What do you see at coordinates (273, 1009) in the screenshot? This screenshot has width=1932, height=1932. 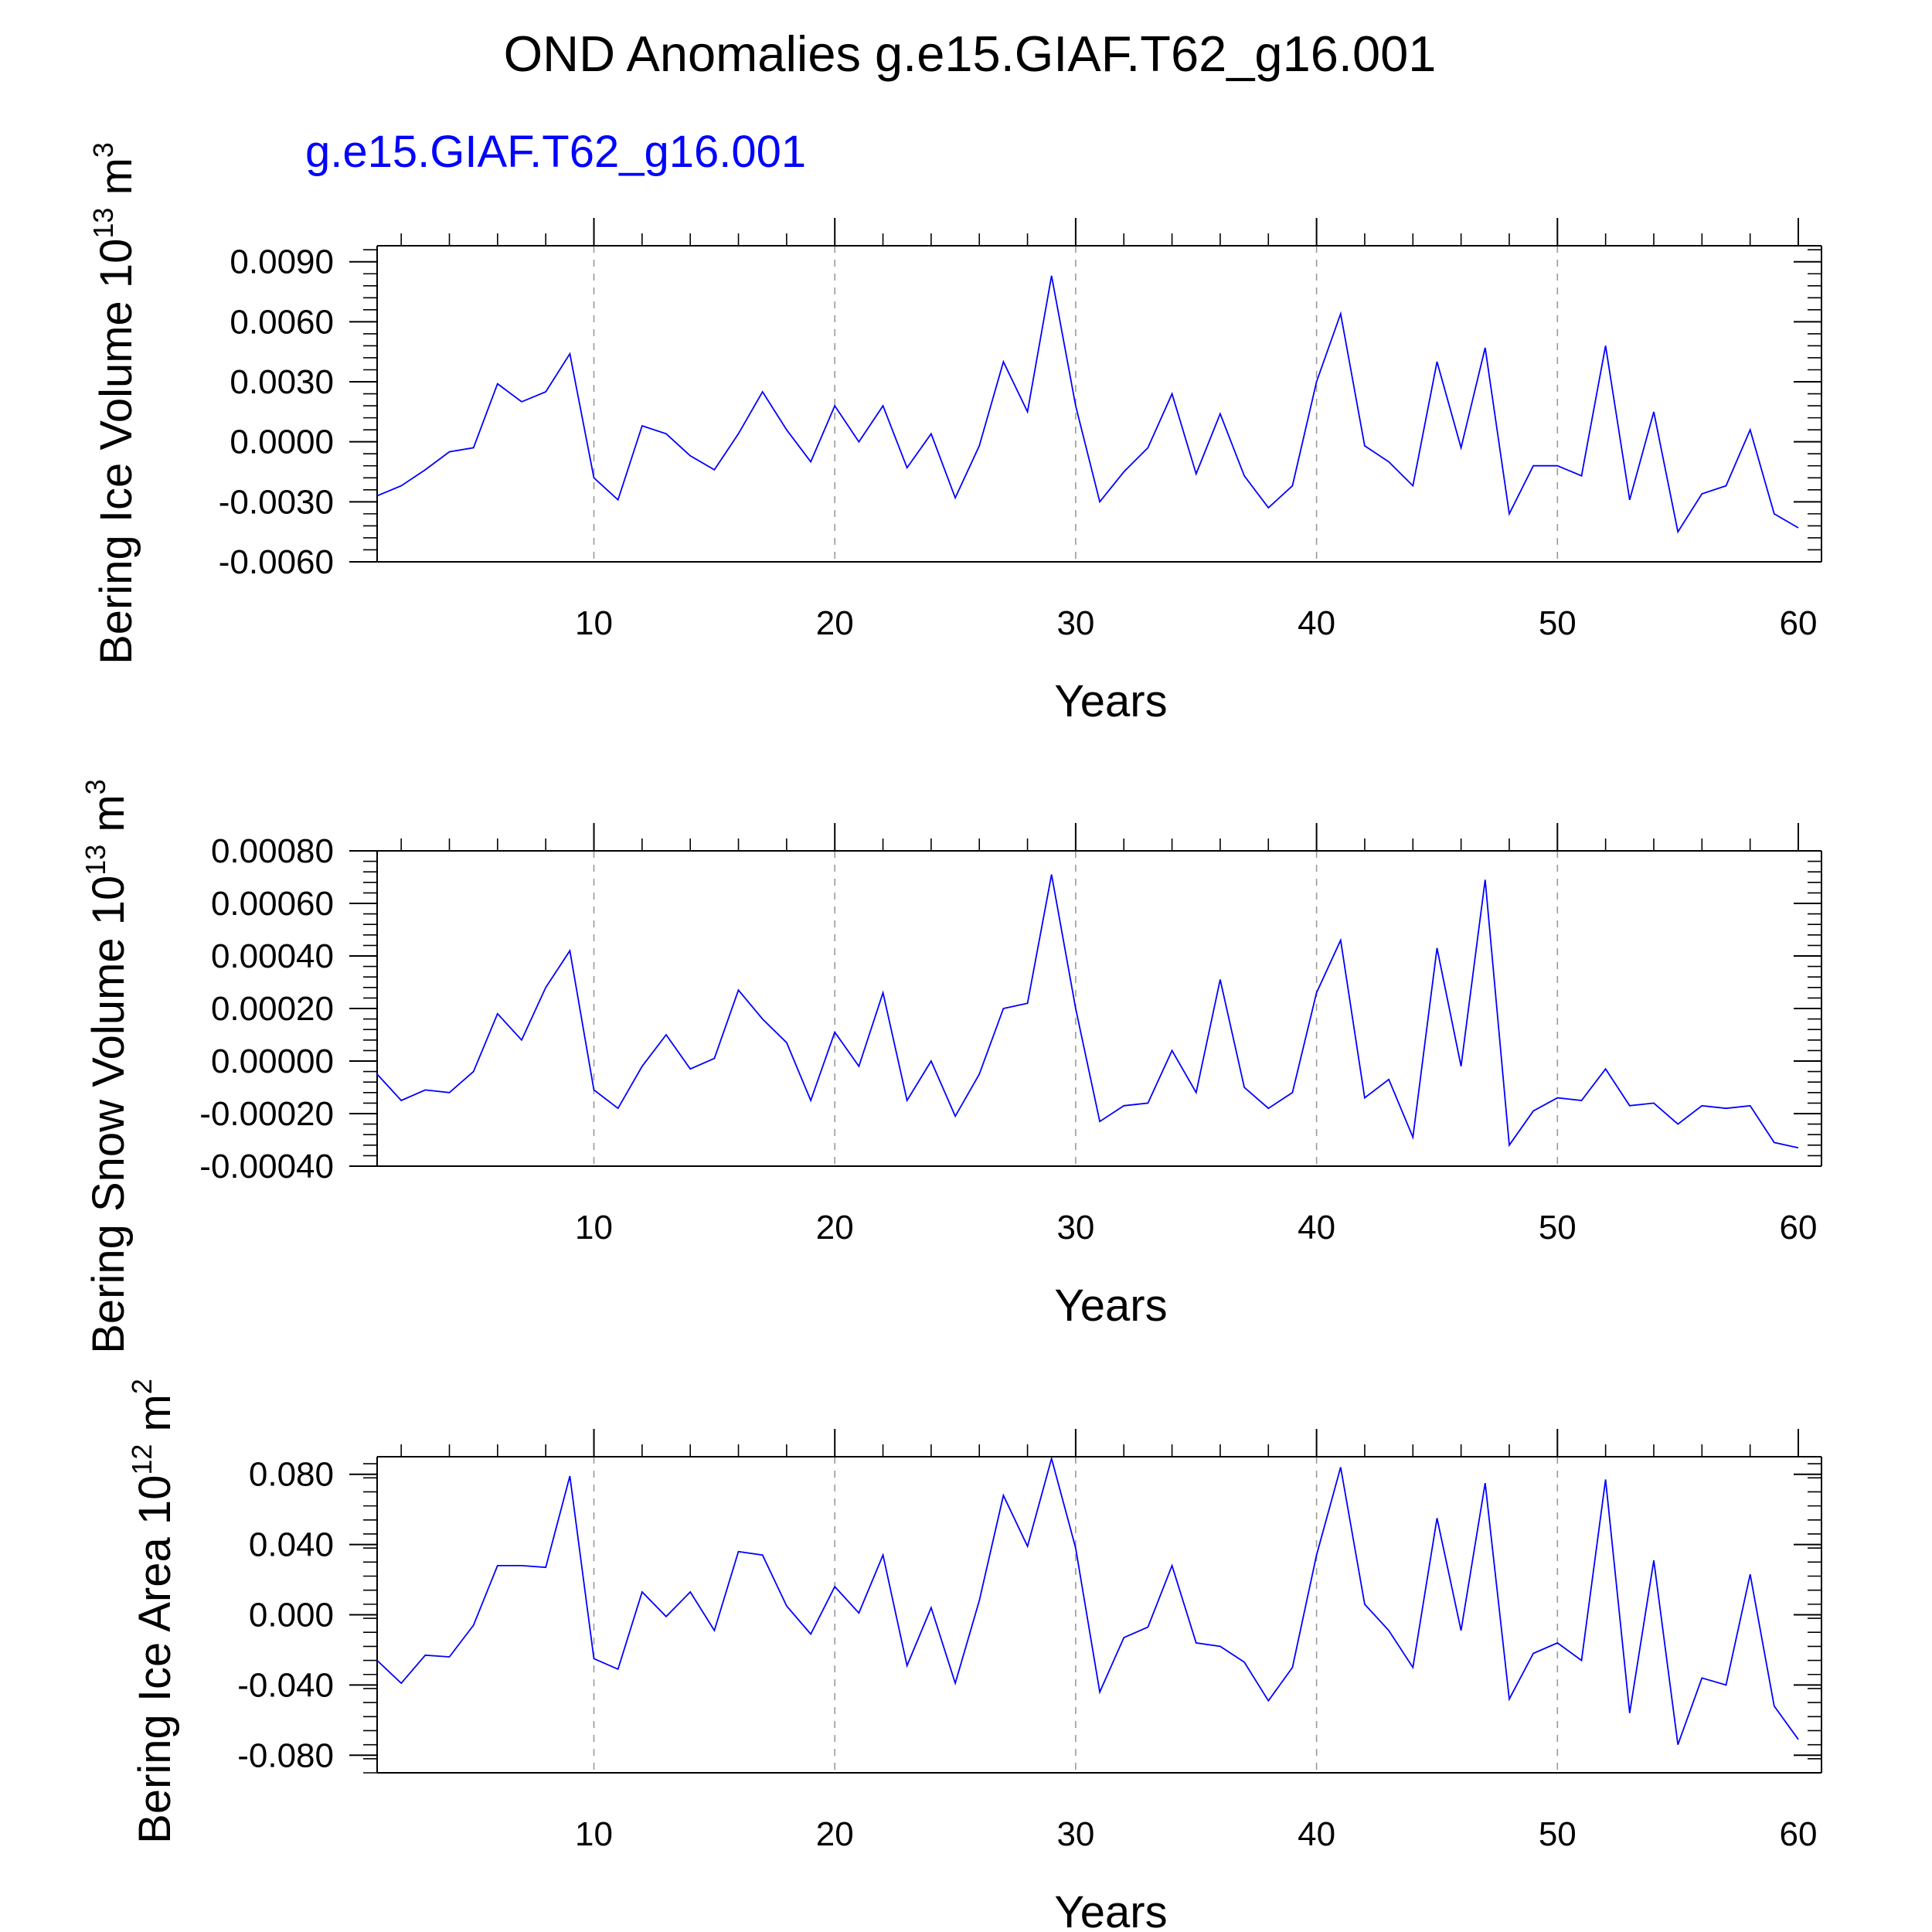 I see `y-tick-label: 0.00020` at bounding box center [273, 1009].